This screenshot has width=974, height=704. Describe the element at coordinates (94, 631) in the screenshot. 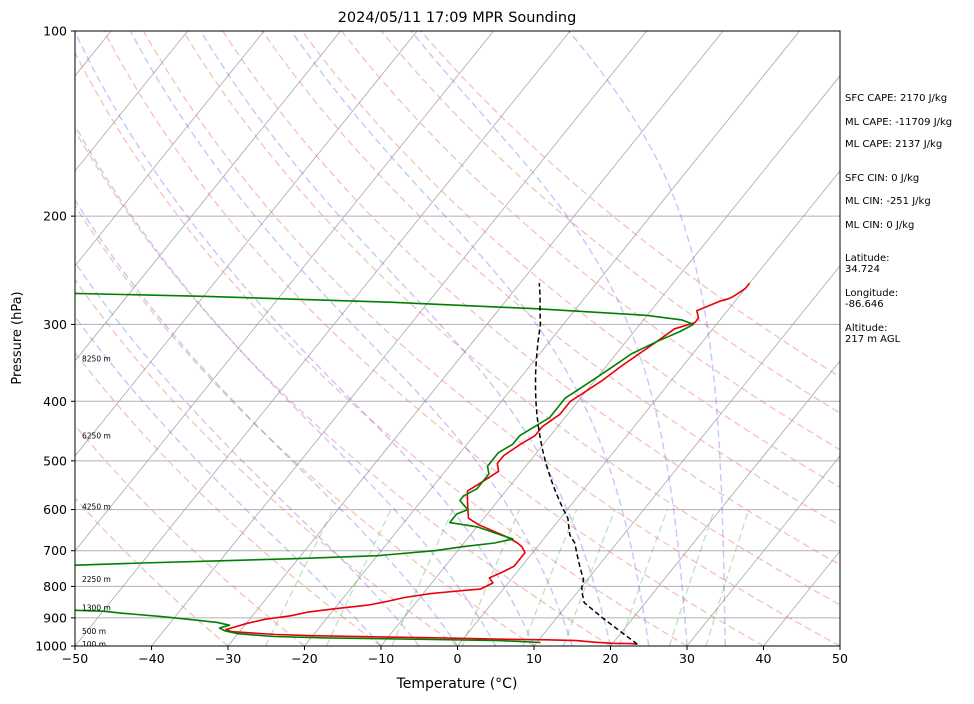

I see `height-label: 500 m` at that location.